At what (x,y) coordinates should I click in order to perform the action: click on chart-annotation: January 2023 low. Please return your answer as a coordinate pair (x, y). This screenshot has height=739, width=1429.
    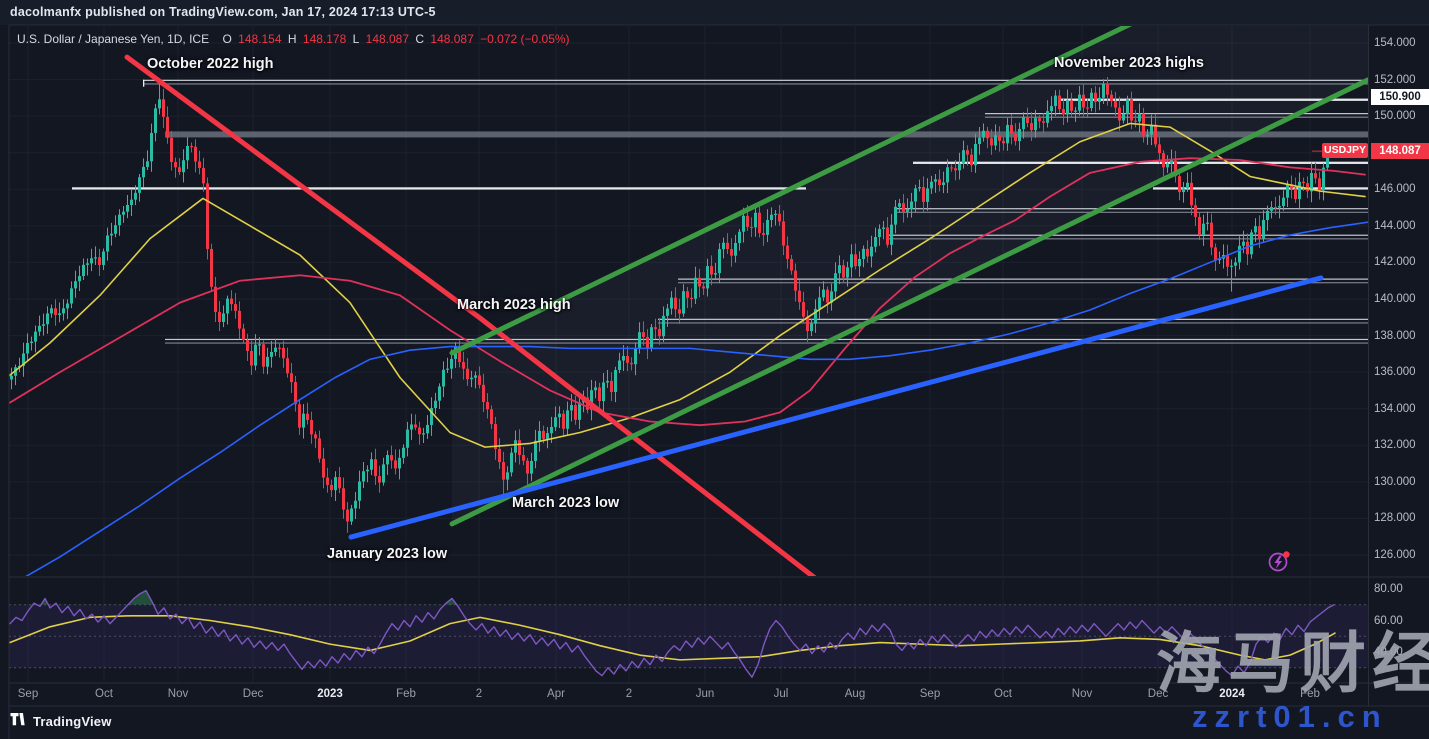
    Looking at the image, I should click on (387, 554).